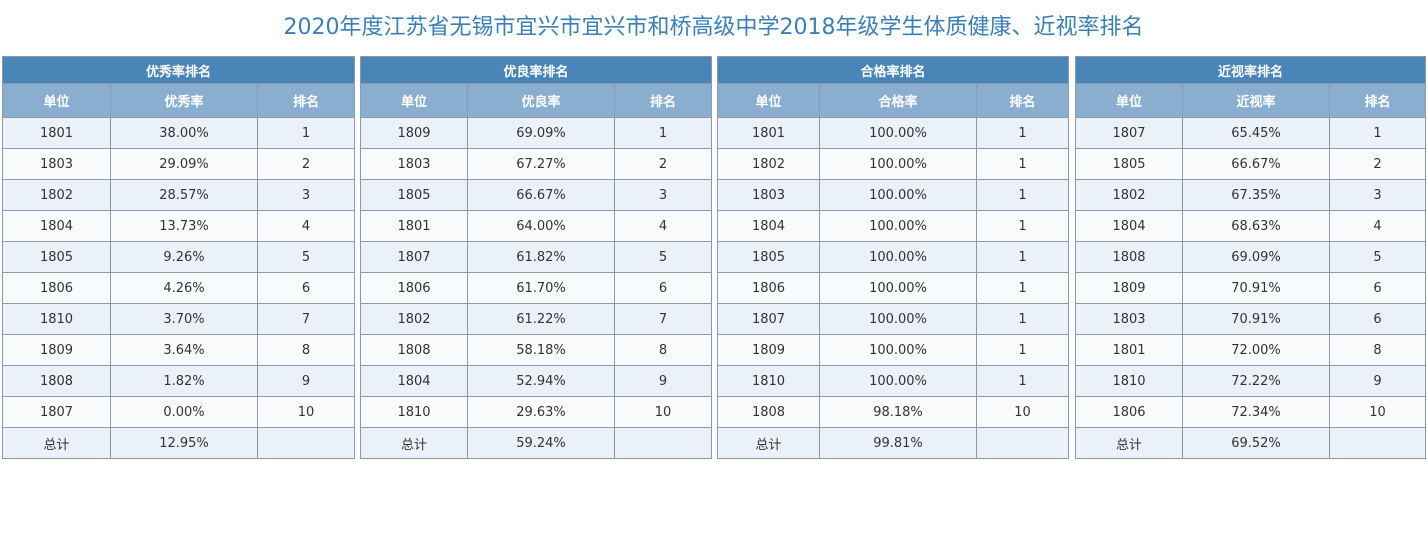  Describe the element at coordinates (184, 288) in the screenshot. I see `cell-rate: 4.26%` at that location.